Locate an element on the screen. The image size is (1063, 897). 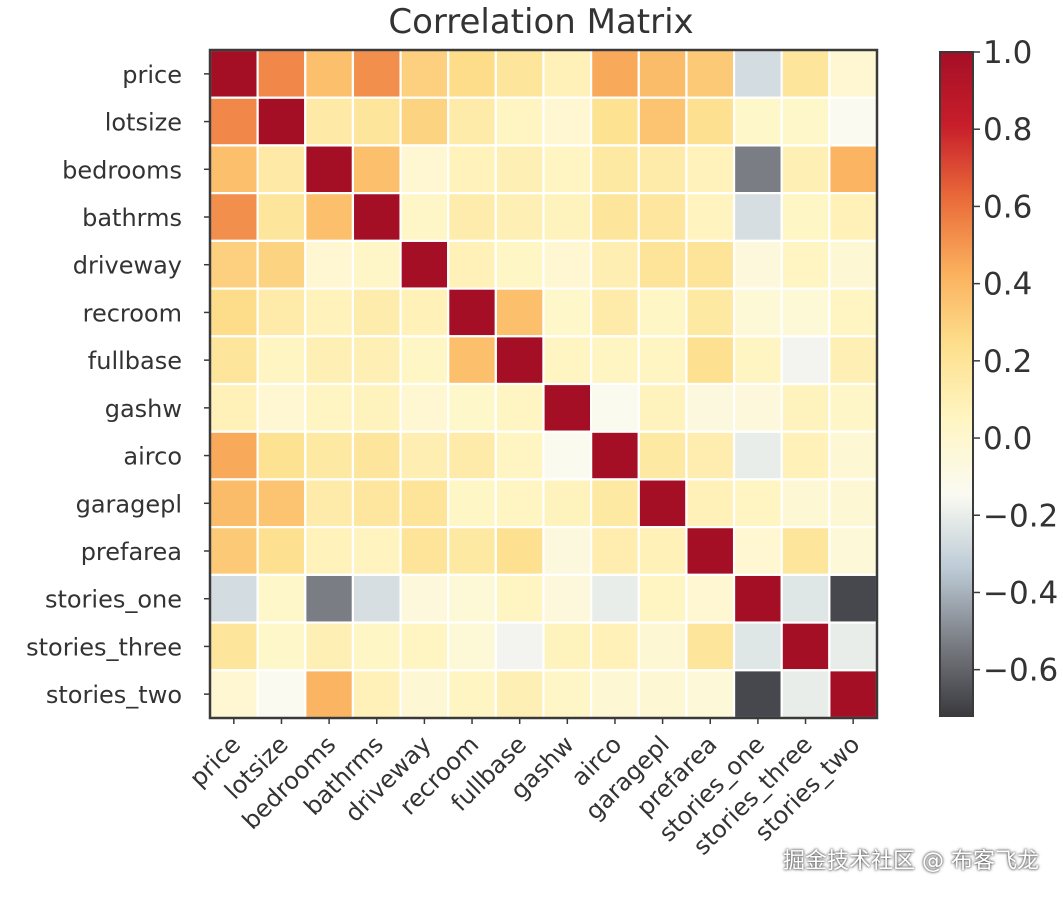
heatmap-cell-bathrms-recroom is located at coordinates (472, 217).